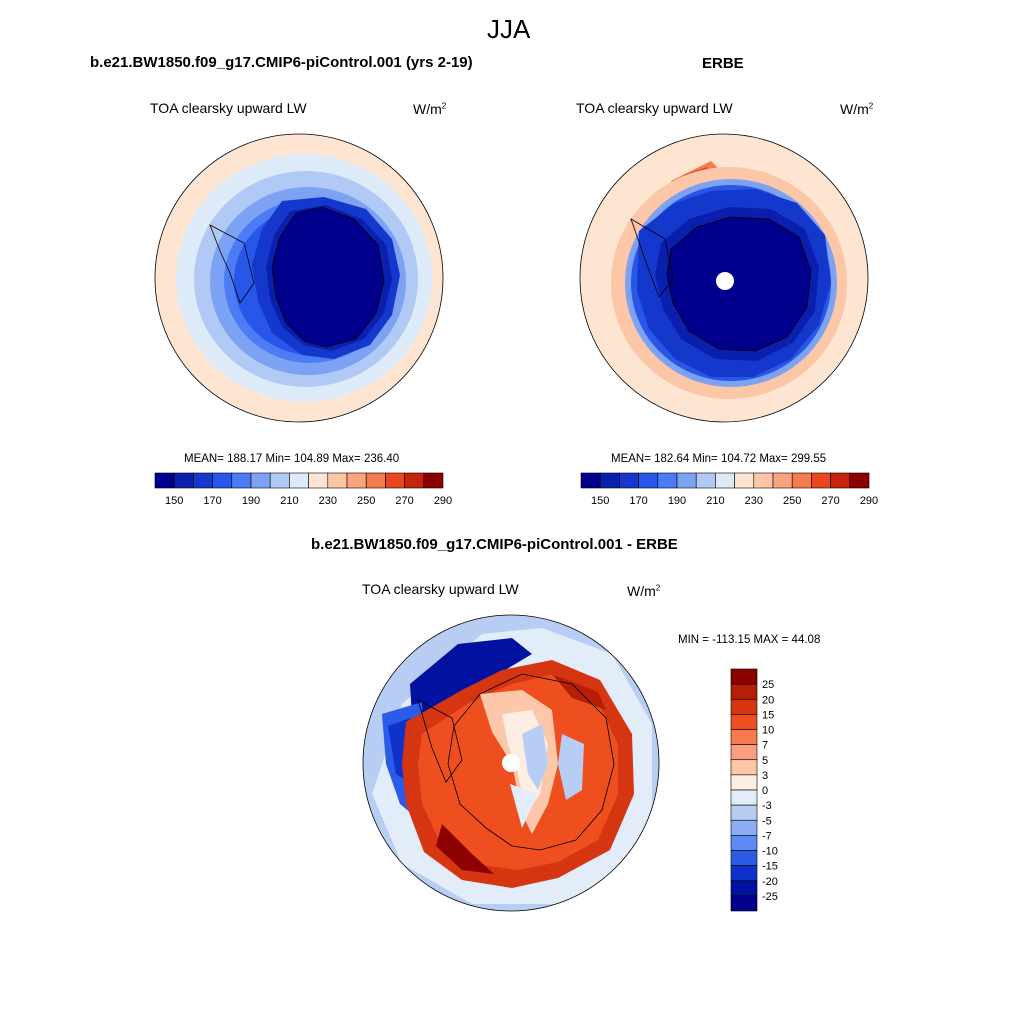 This screenshot has height=1024, width=1024. Describe the element at coordinates (723, 63) in the screenshot. I see `right-panel-title: ERBE` at that location.